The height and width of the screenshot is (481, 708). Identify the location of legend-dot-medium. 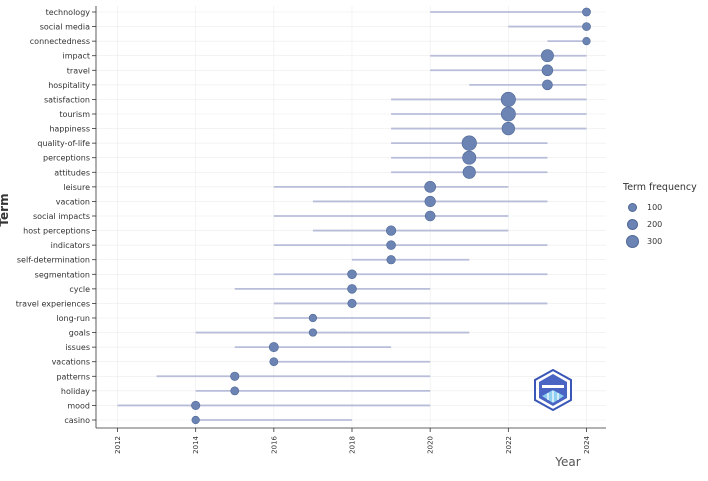
(632, 224).